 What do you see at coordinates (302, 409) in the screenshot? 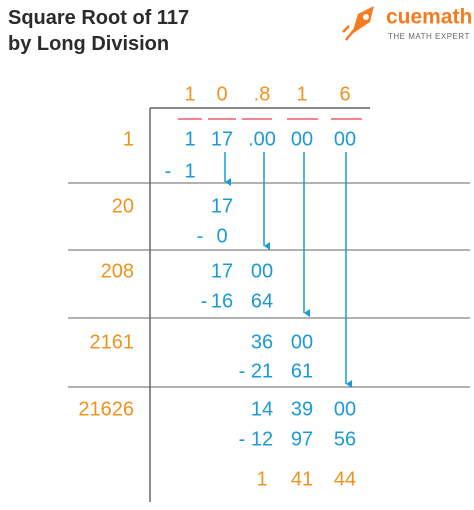
I see `remainder-value: 39` at bounding box center [302, 409].